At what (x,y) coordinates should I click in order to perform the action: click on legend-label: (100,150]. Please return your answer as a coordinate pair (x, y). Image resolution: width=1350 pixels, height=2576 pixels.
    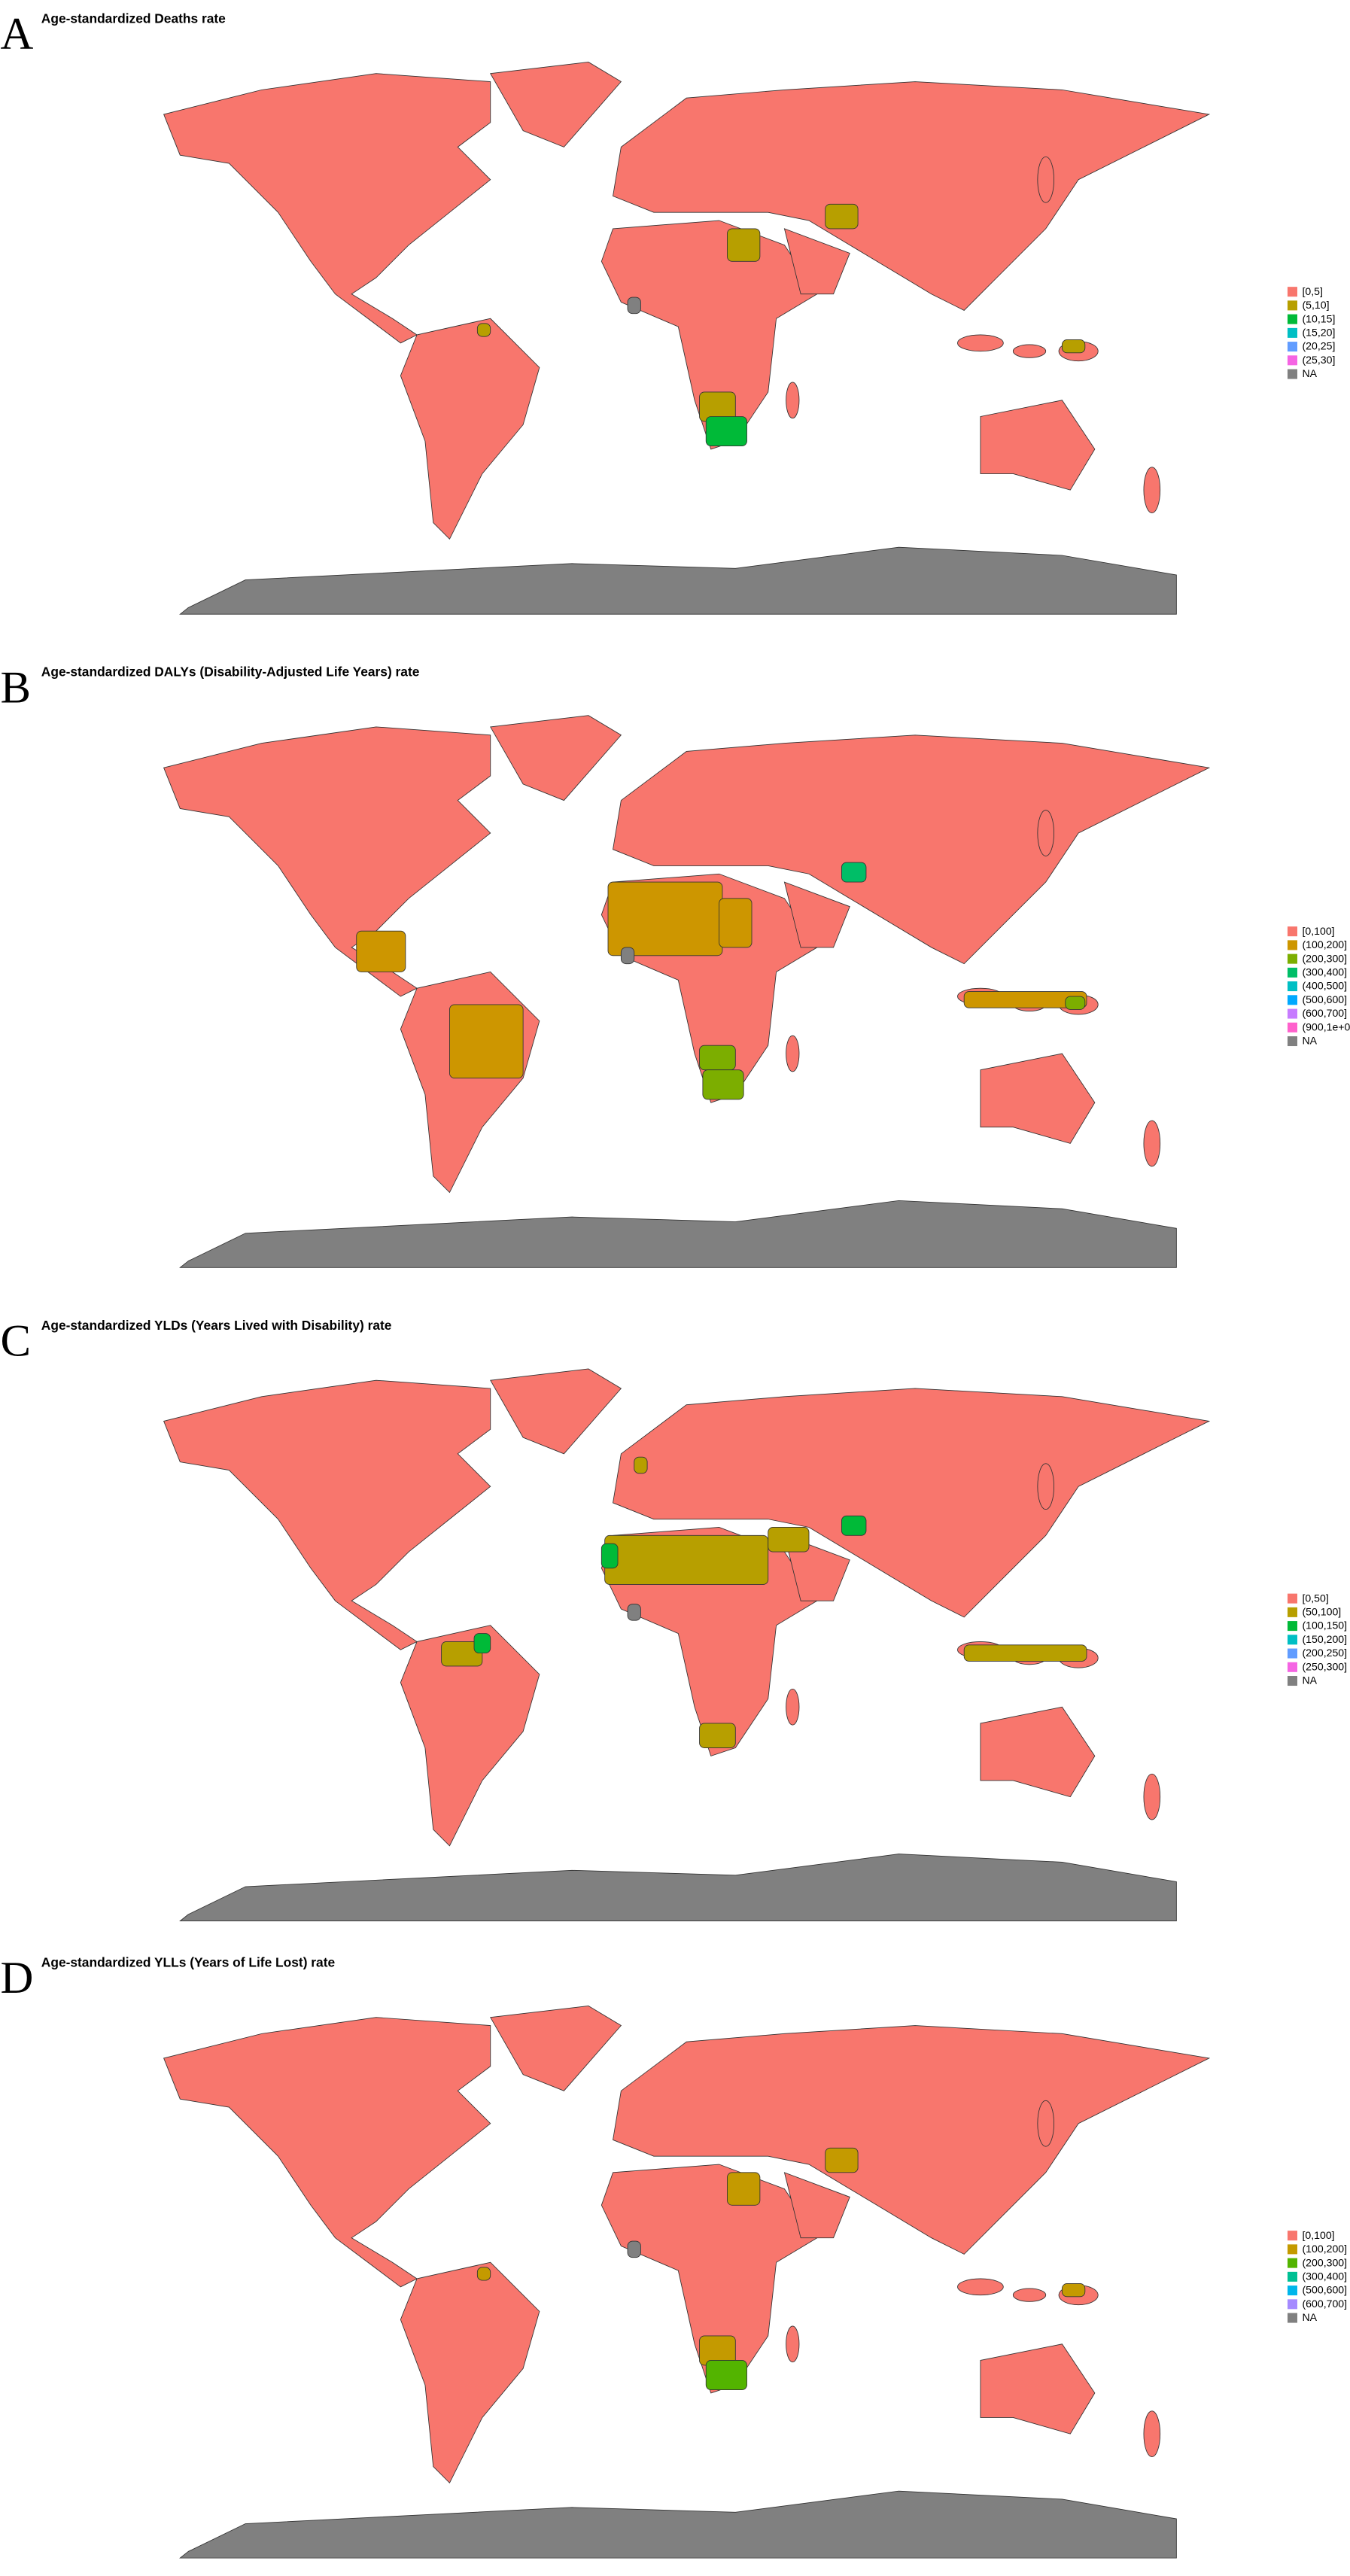
    Looking at the image, I should click on (1325, 1626).